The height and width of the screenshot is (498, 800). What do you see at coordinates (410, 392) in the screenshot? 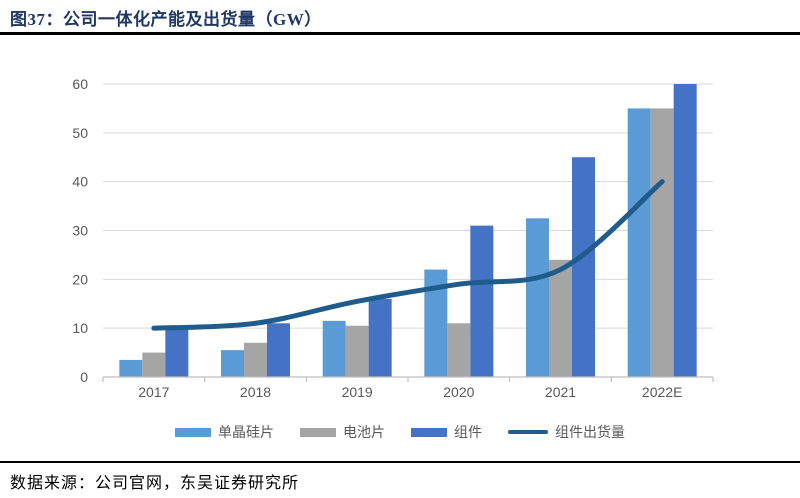
I see `x-axis-labels: 2017 2018 2019 2020 2021 2022E` at bounding box center [410, 392].